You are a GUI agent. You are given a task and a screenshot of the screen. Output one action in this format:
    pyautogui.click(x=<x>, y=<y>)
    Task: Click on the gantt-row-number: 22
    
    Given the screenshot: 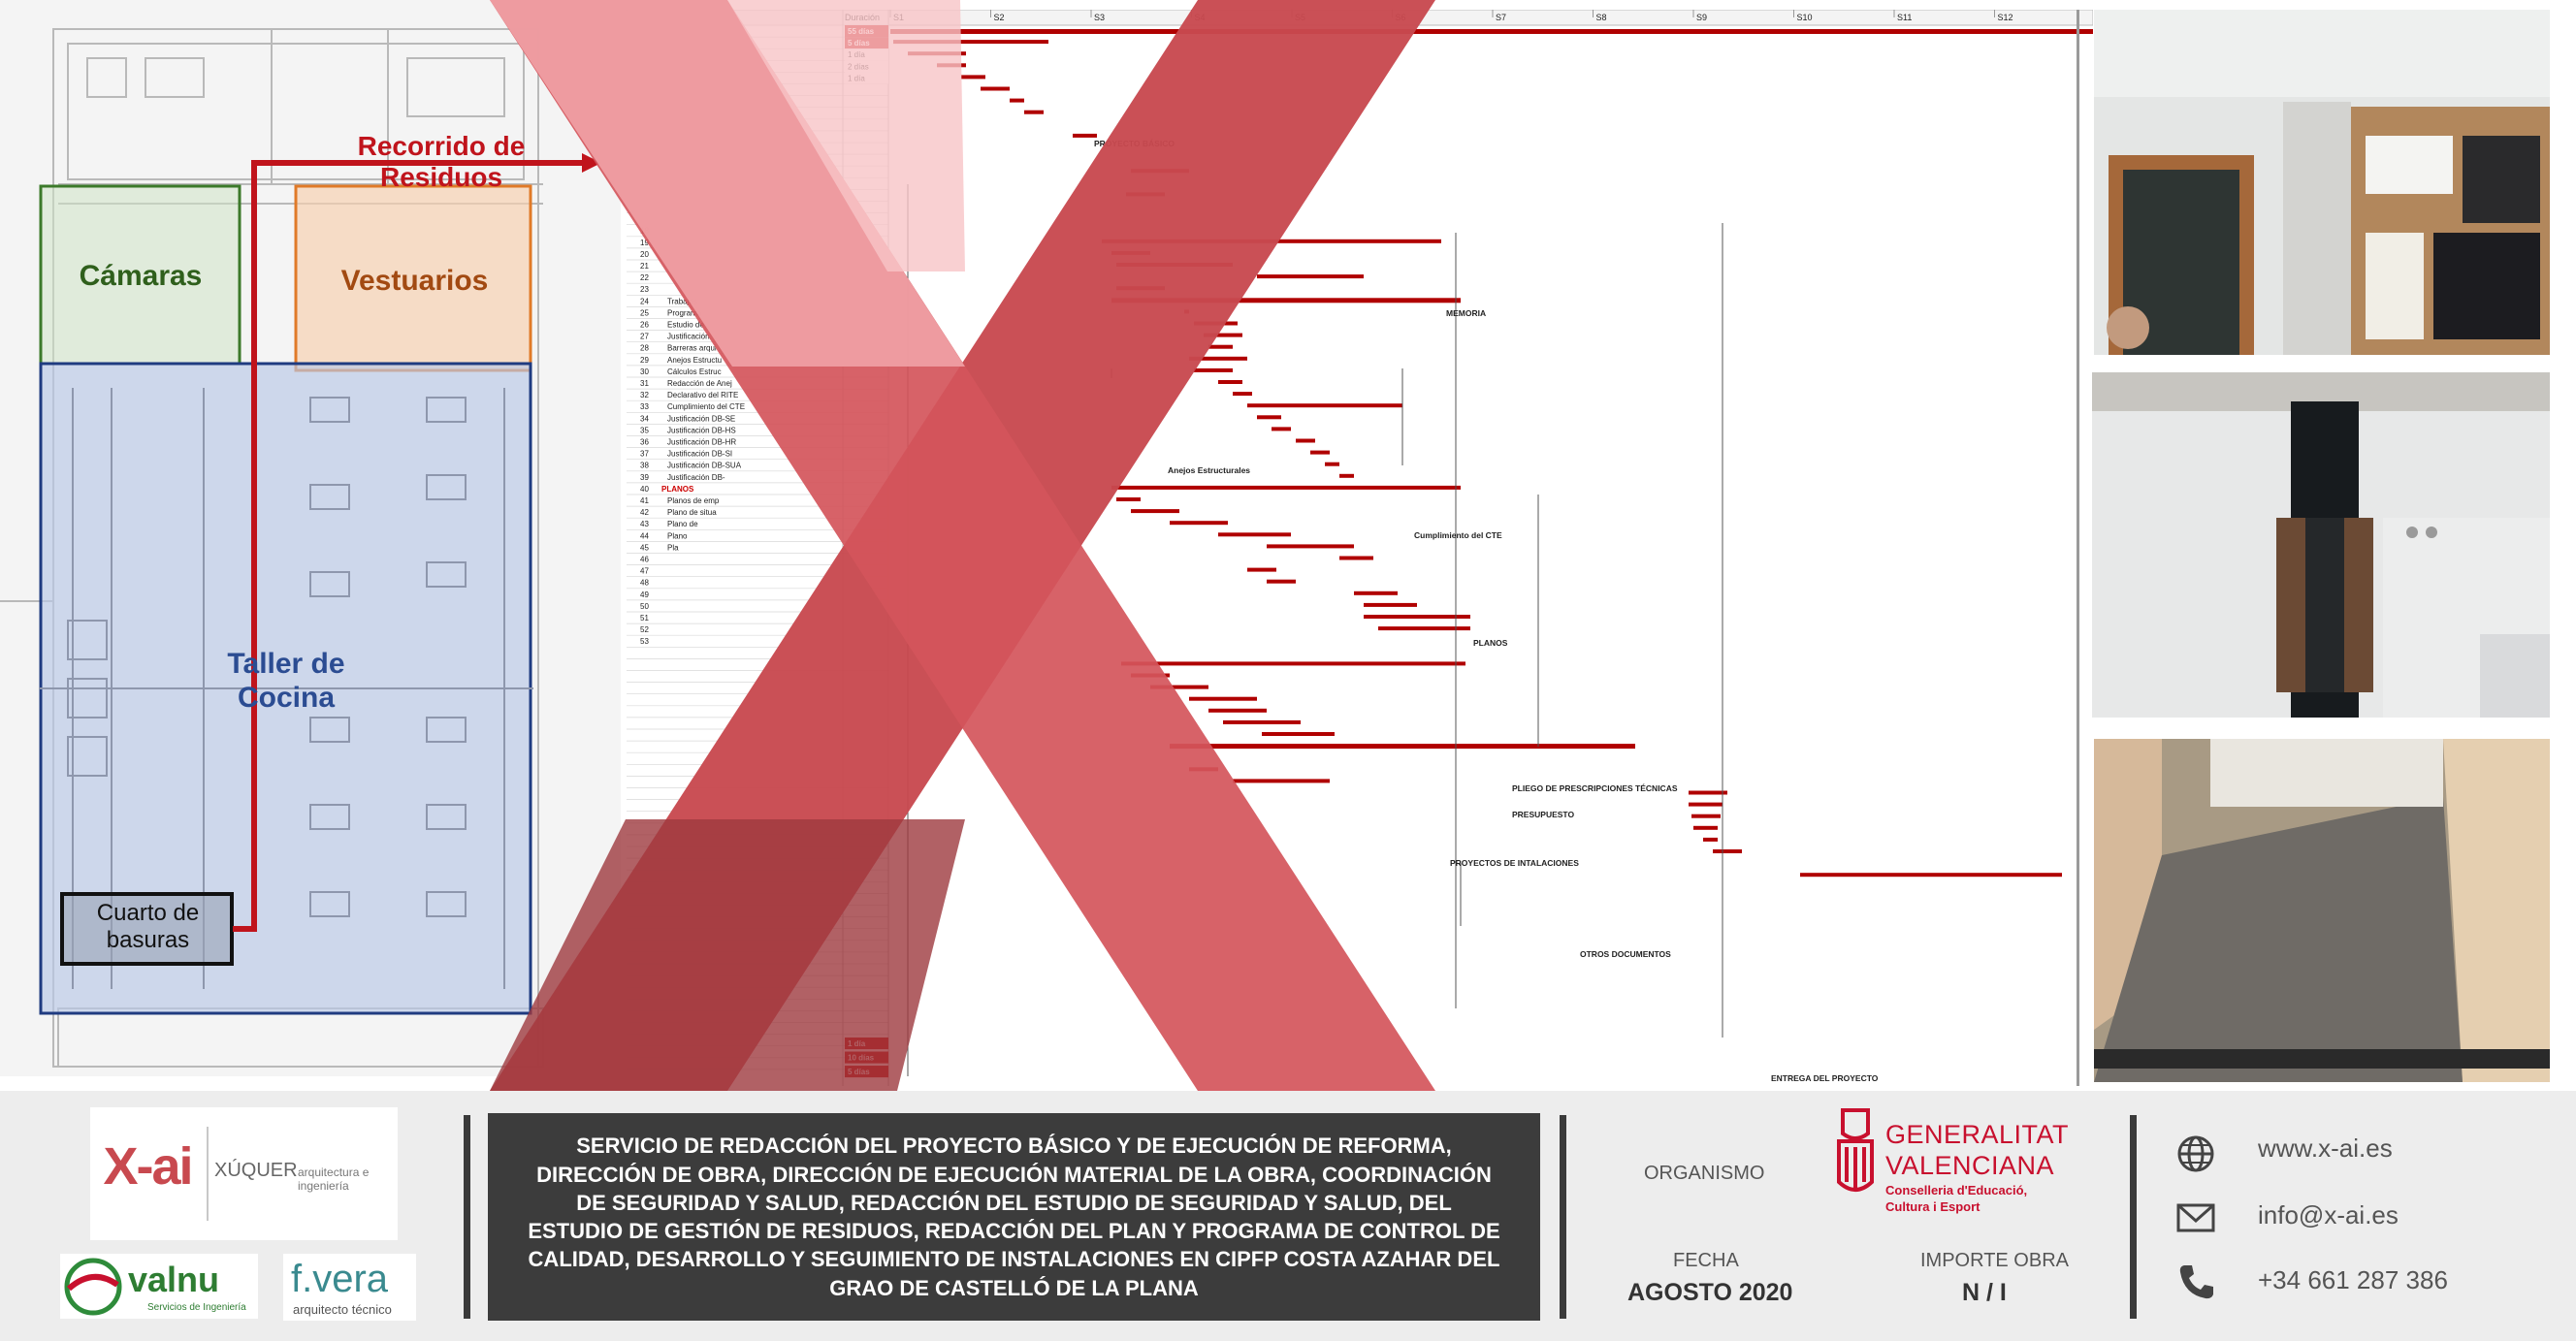 What is the action you would take?
    pyautogui.click(x=644, y=277)
    